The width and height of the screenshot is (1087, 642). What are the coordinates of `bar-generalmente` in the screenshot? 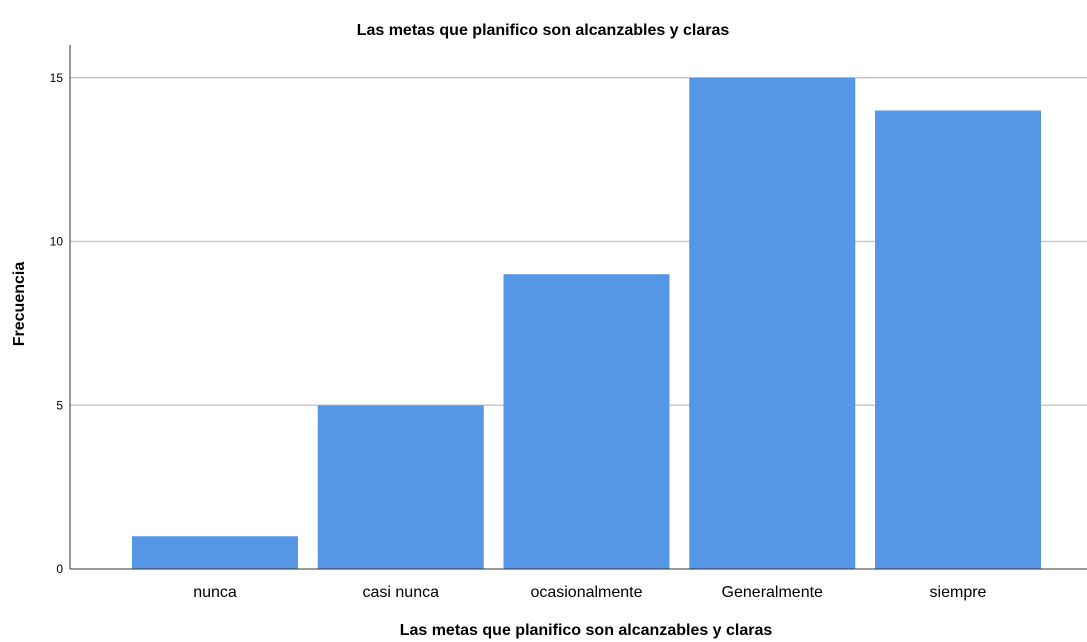 It's located at (772, 323).